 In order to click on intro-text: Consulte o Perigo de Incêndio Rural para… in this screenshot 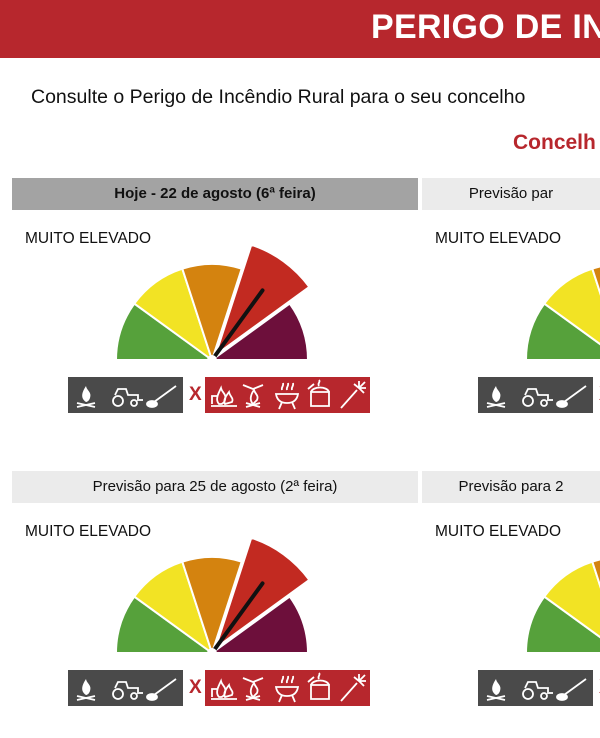, I will do `click(278, 97)`.